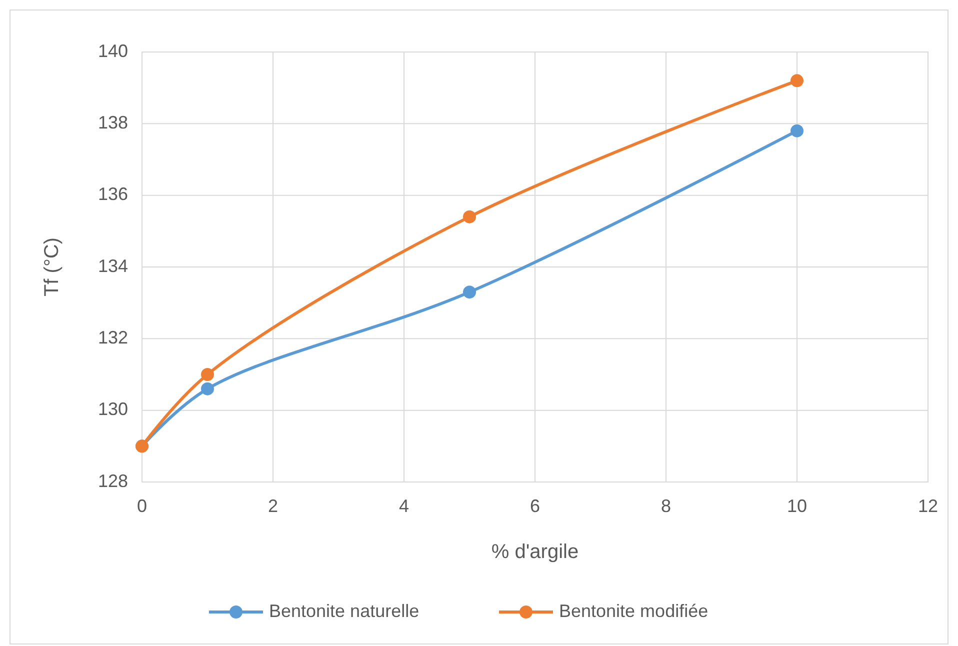 This screenshot has width=958, height=646. Describe the element at coordinates (113, 480) in the screenshot. I see `y-tick-label: 128` at that location.